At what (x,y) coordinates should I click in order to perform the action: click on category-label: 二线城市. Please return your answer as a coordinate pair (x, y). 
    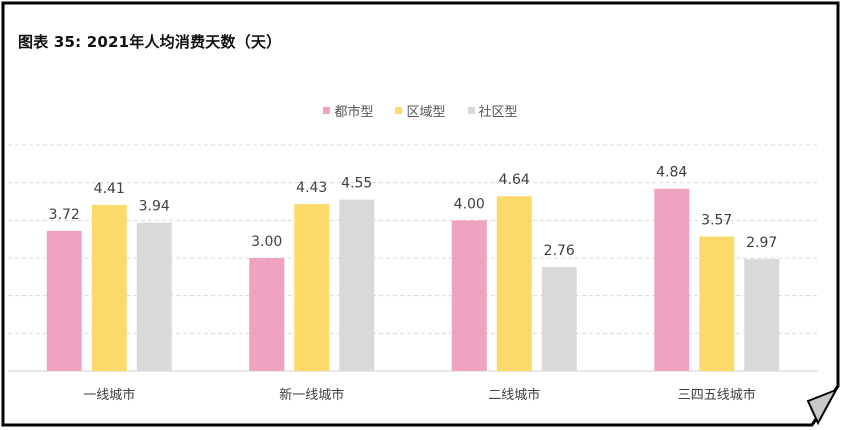
    Looking at the image, I should click on (514, 395).